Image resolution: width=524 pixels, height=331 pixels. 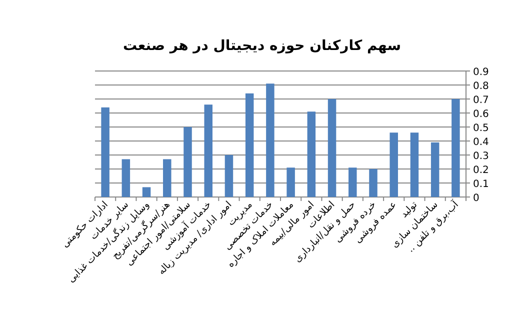 What do you see at coordinates (262, 46) in the screenshot?
I see `chart-title: سهم کارکنان حوزه دیجیتال در هر صنعت` at bounding box center [262, 46].